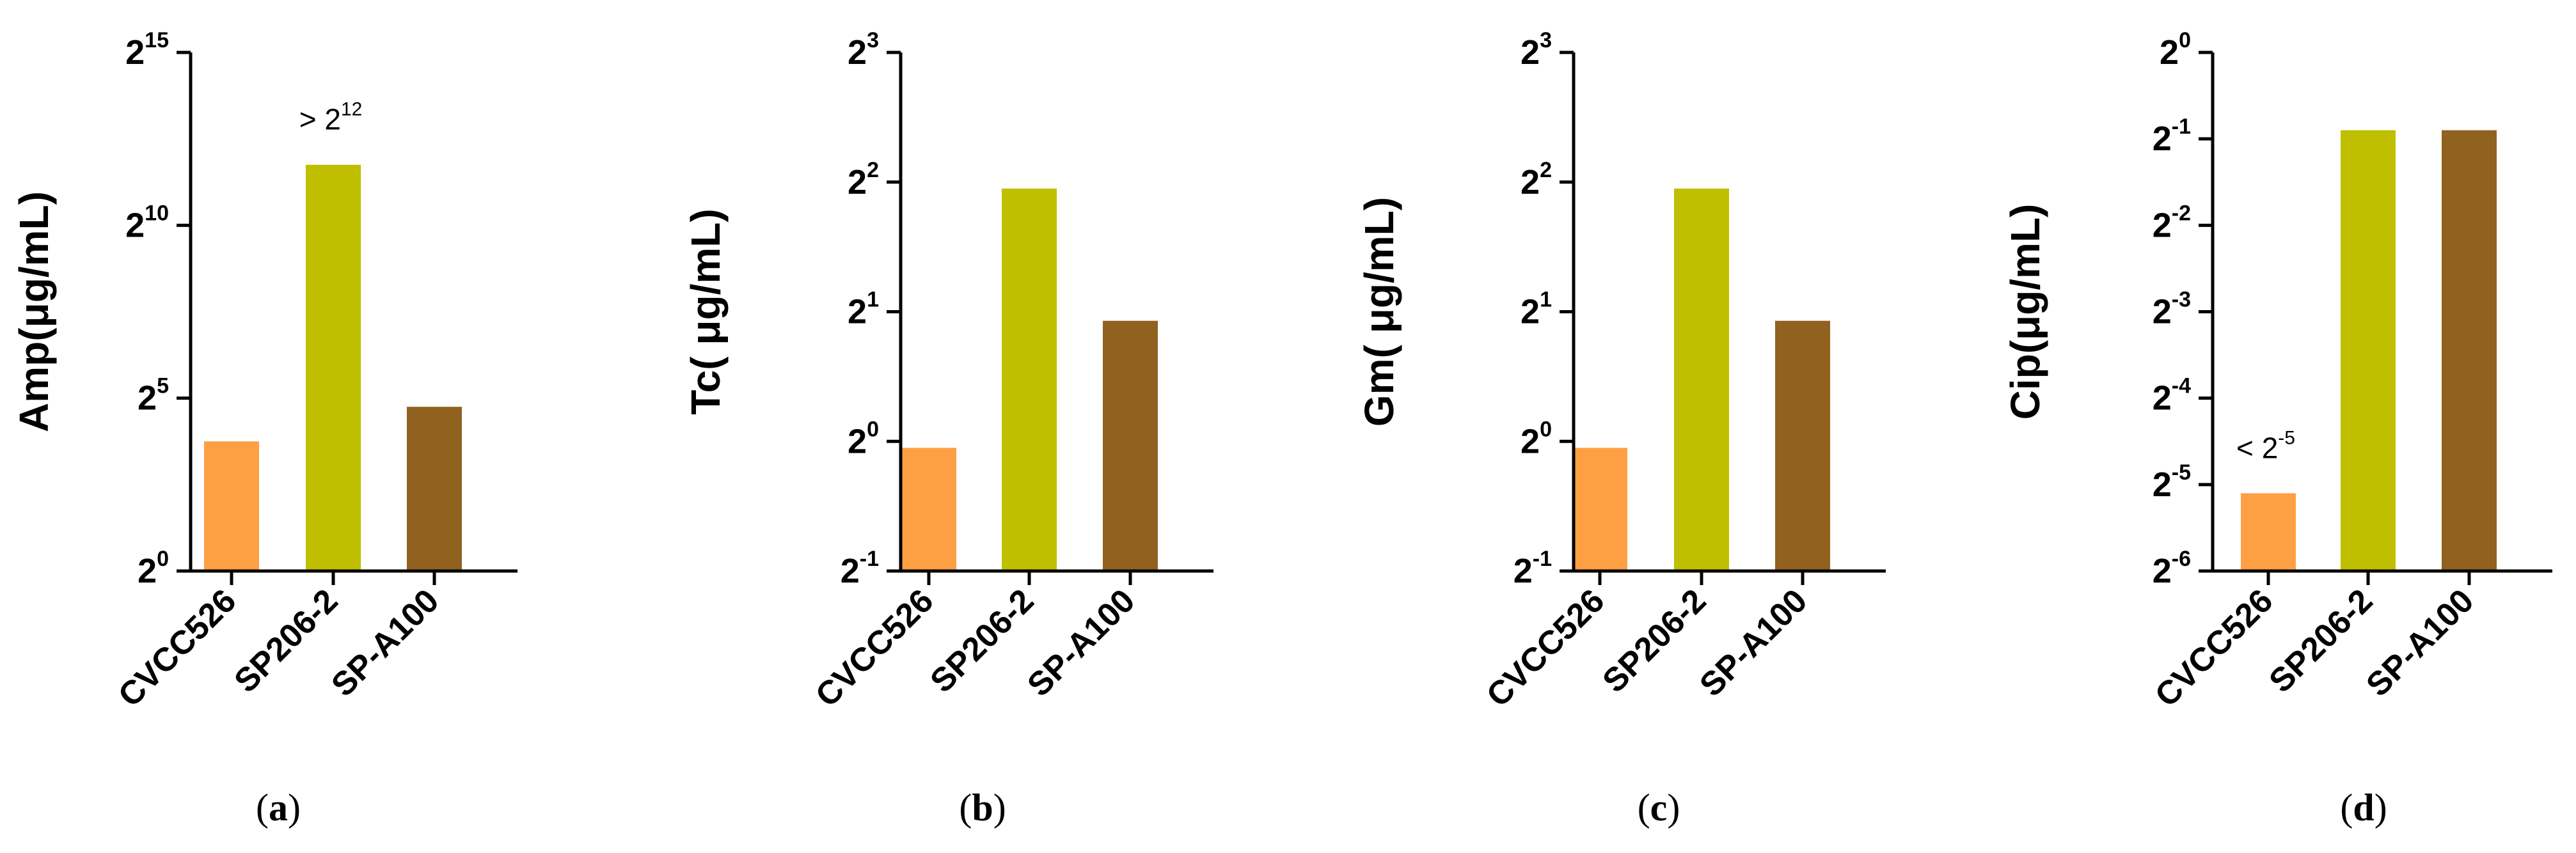 This screenshot has width=2576, height=853. Describe the element at coordinates (2025, 312) in the screenshot. I see `y-axis-title: Cip(μg/mL)` at that location.